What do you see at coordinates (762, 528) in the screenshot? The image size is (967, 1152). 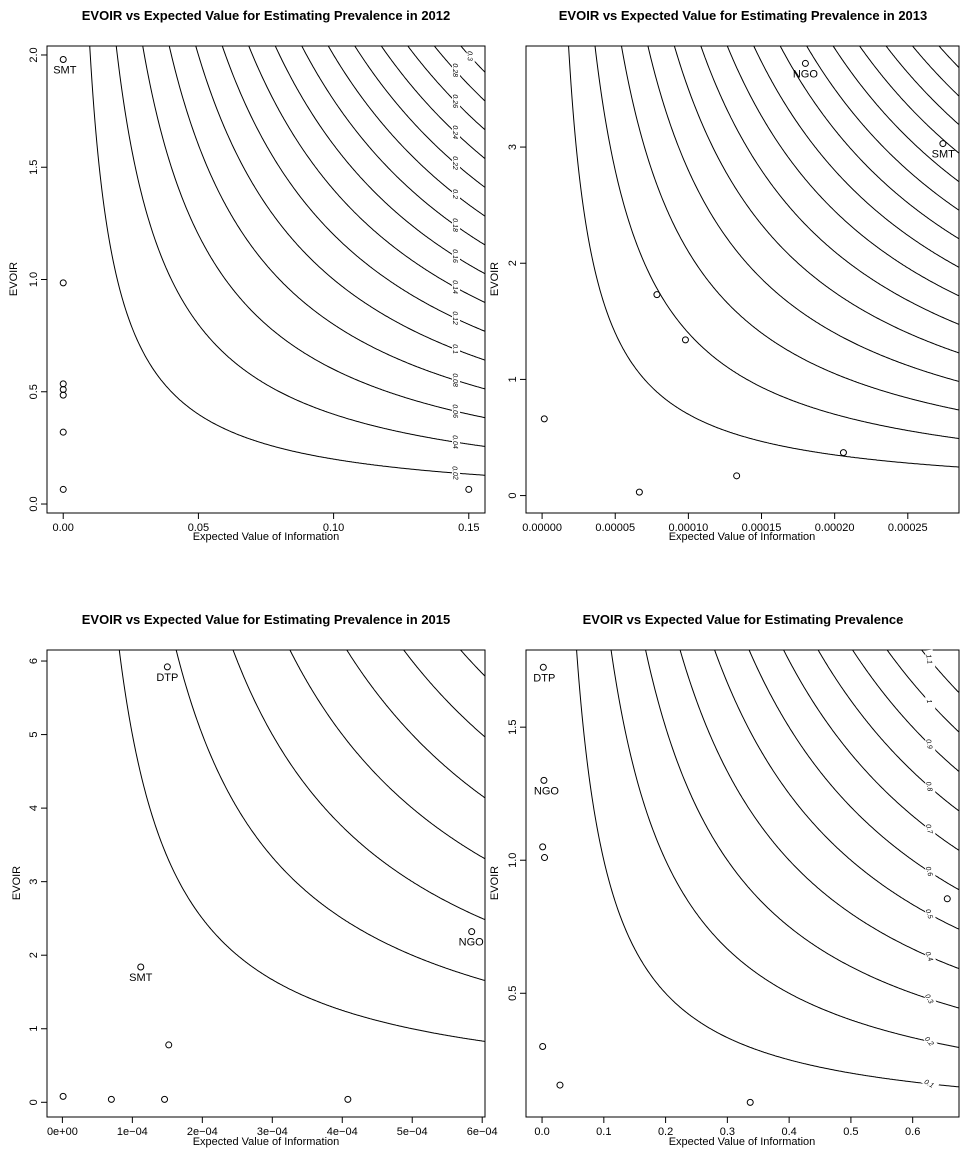 I see `x-tick-label: 0.00015` at bounding box center [762, 528].